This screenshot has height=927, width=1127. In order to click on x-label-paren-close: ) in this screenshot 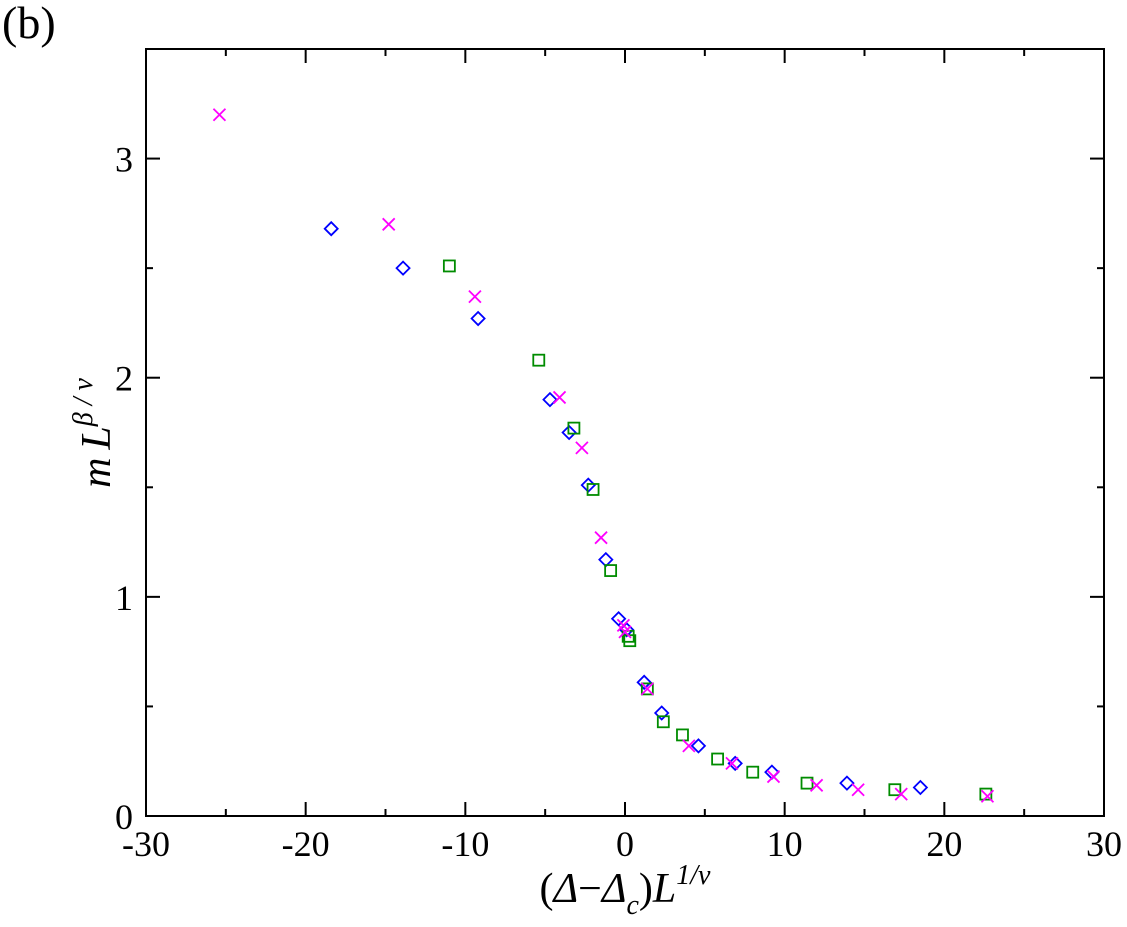, I will do `click(646, 889)`.